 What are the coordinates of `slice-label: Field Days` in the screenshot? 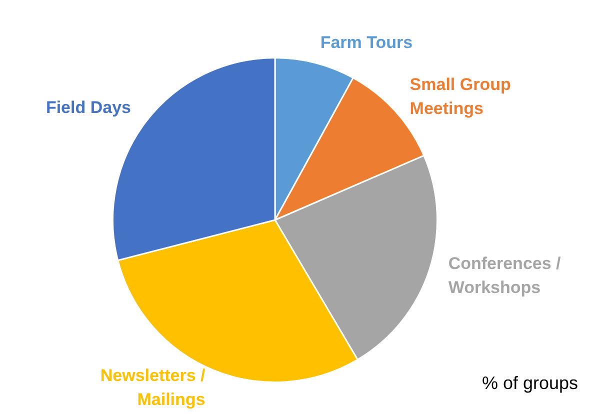 It's located at (88, 107).